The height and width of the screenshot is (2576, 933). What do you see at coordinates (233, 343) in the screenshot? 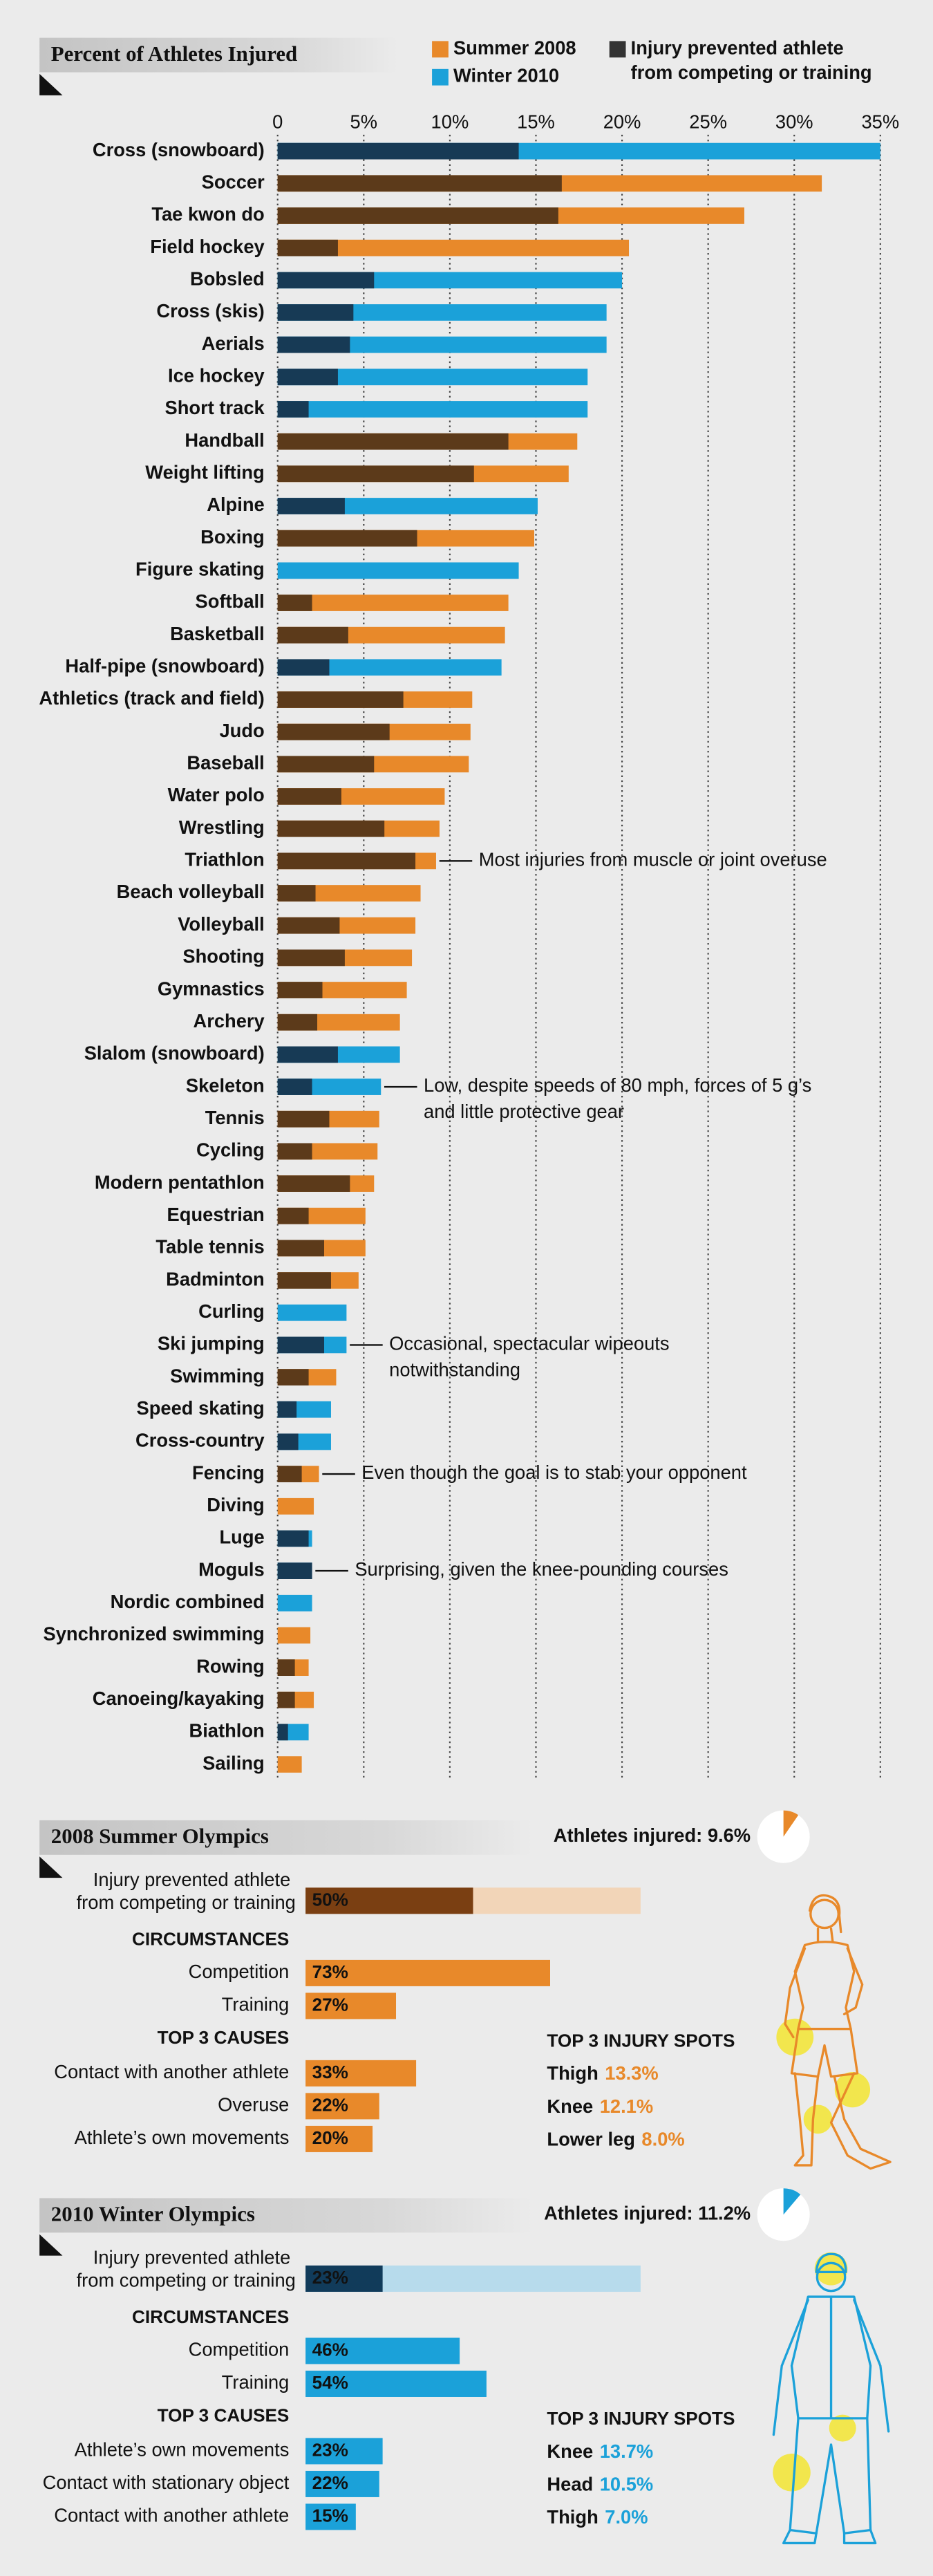
I see `category-label: Aerials` at bounding box center [233, 343].